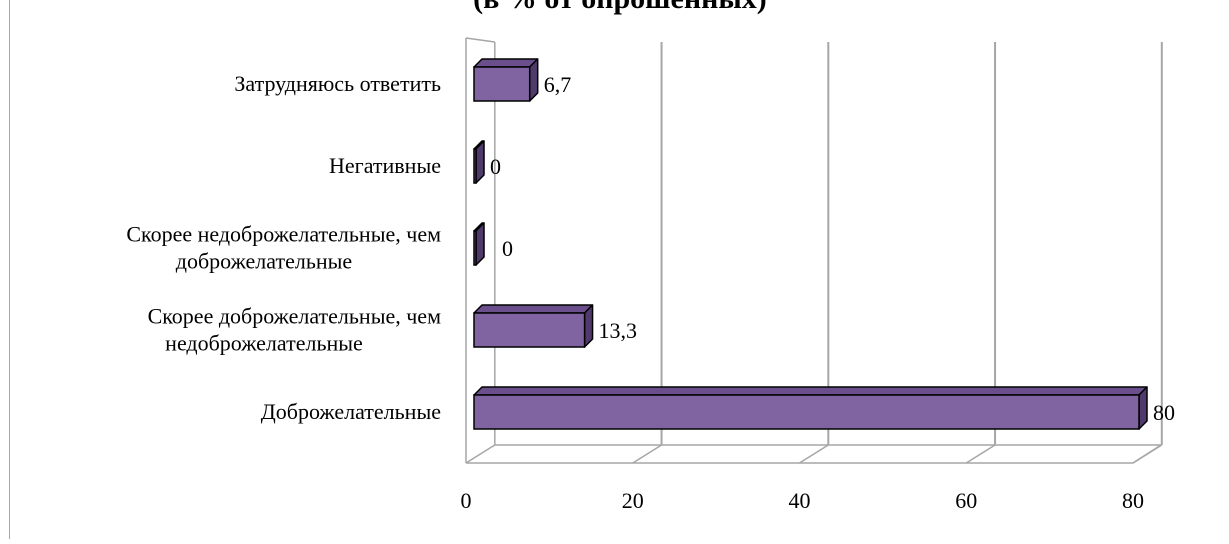 Image resolution: width=1229 pixels, height=544 pixels. I want to click on category-label: Доброжелательные, so click(351, 411).